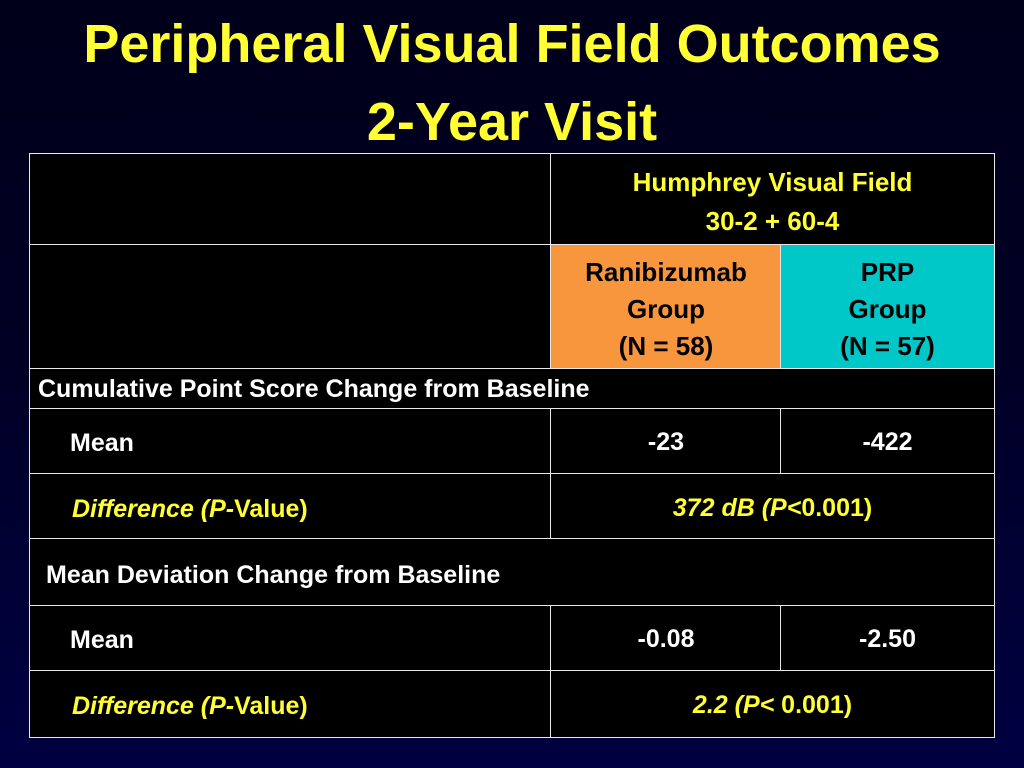 Image resolution: width=1024 pixels, height=768 pixels. I want to click on prp-group-cell: PRP Group (N = 57), so click(887, 307).